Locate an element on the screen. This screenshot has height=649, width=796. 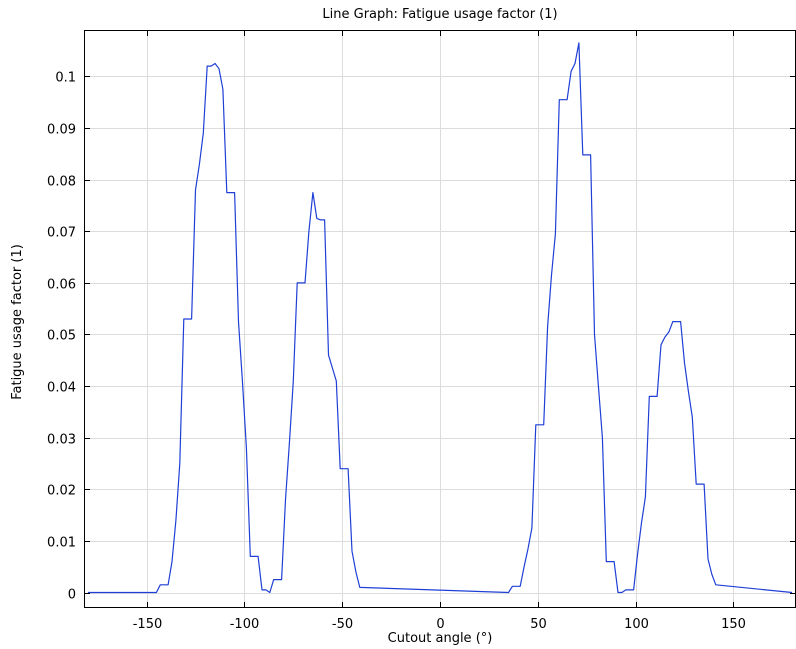
x-axis-label: Cutout angle (°) is located at coordinates (440, 638).